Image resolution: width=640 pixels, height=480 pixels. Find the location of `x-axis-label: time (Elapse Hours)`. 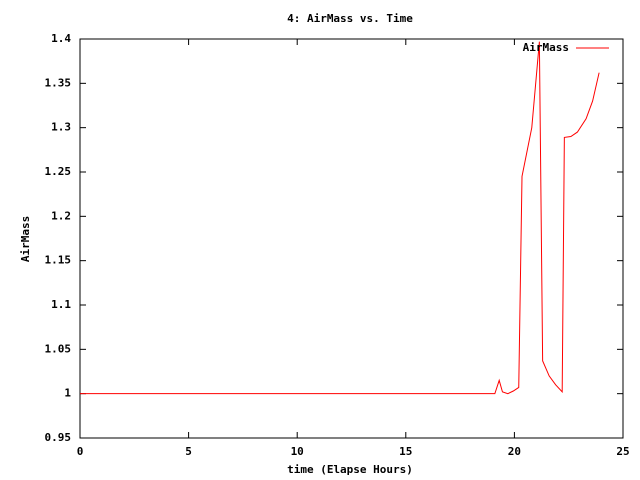

x-axis-label: time (Elapse Hours) is located at coordinates (350, 469).